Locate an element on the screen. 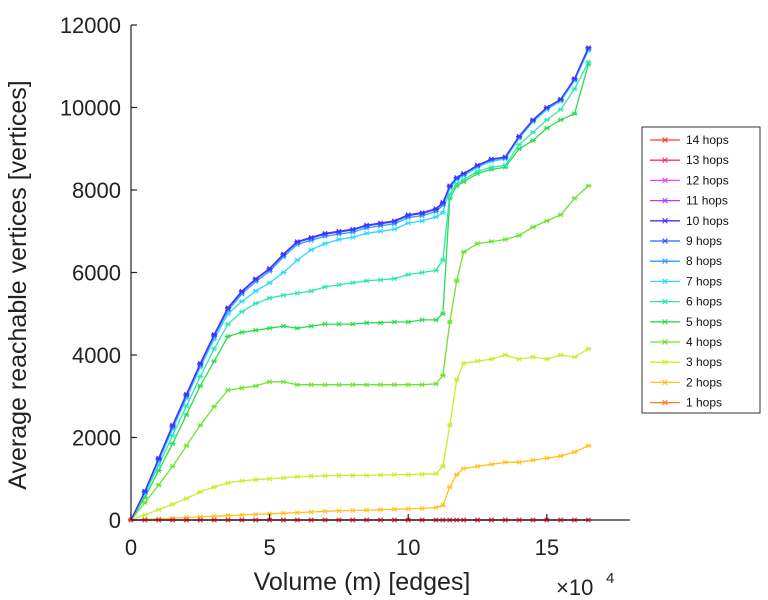  x-multiplier: ×10 4 is located at coordinates (585, 585).